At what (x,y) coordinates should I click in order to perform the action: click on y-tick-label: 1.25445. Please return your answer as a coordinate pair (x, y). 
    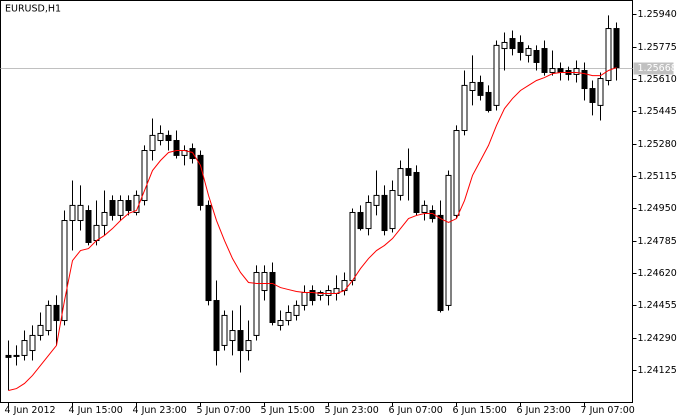
    Looking at the image, I should click on (657, 111).